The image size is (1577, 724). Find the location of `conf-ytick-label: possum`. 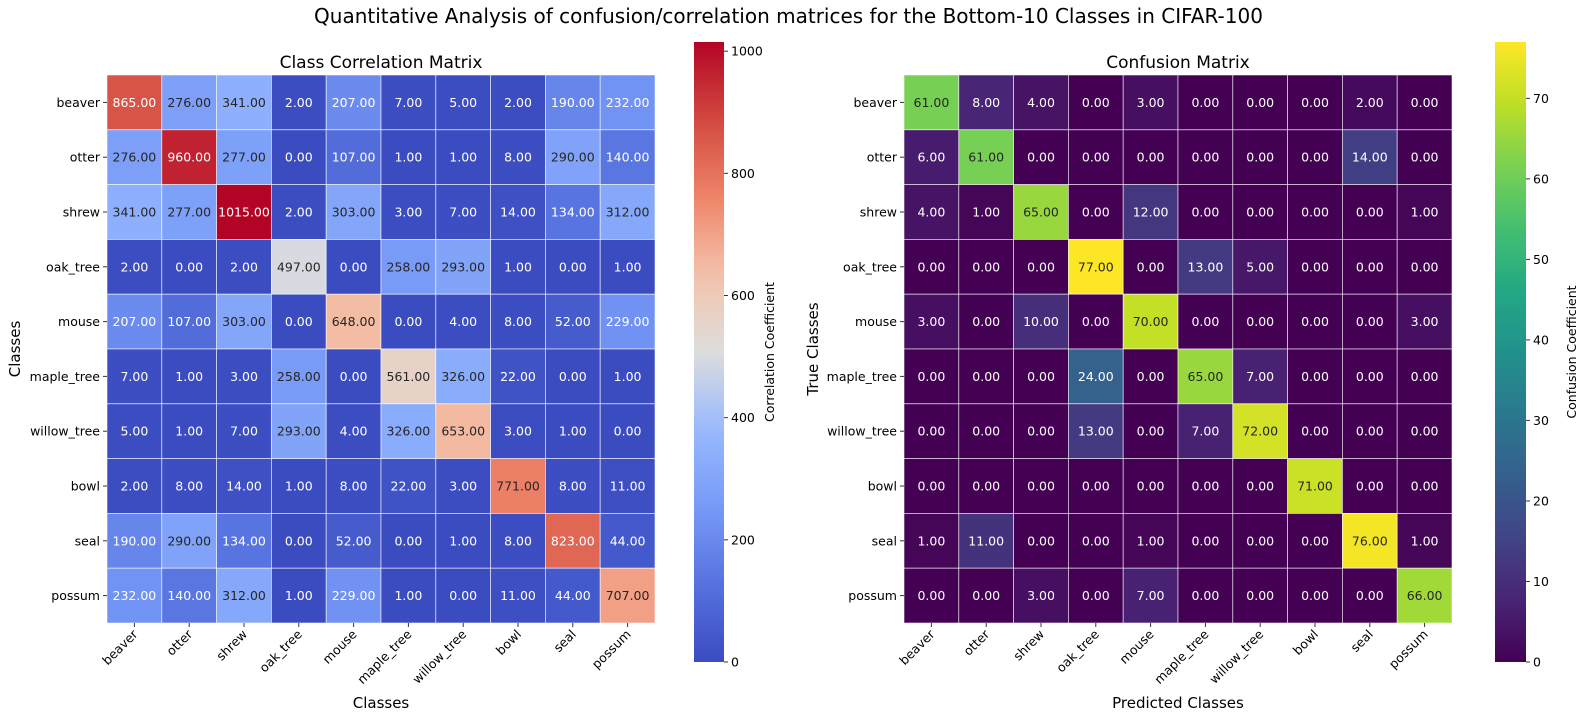

conf-ytick-label: possum is located at coordinates (872, 595).